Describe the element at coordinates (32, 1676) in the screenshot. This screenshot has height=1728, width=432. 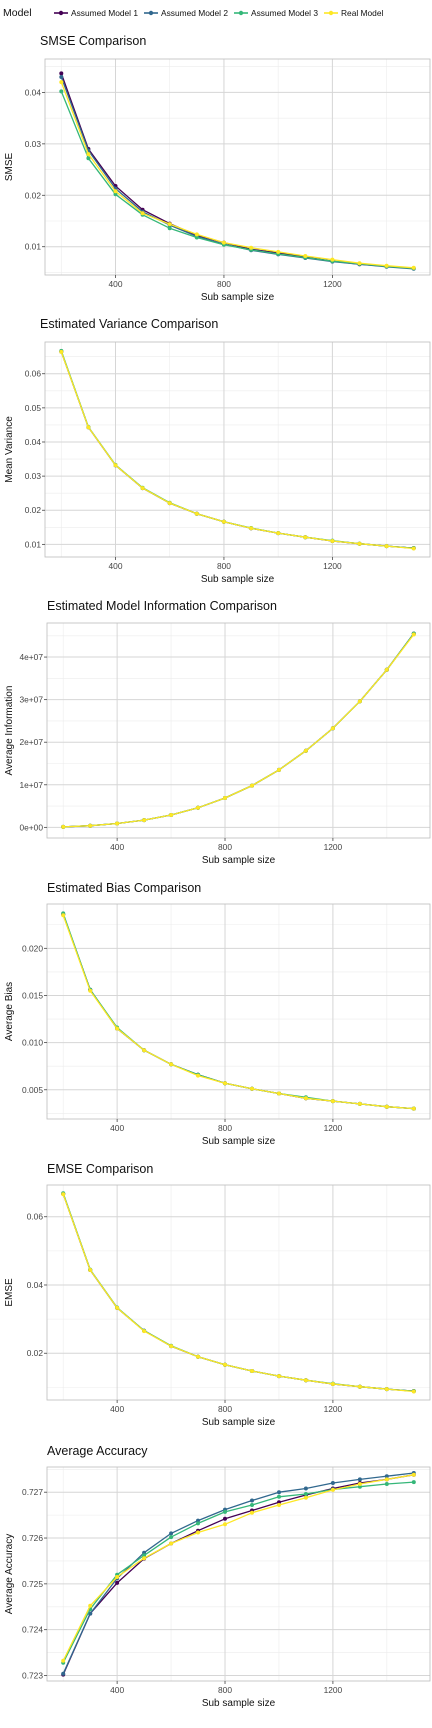
I see `y-tick-label: 0.723` at that location.